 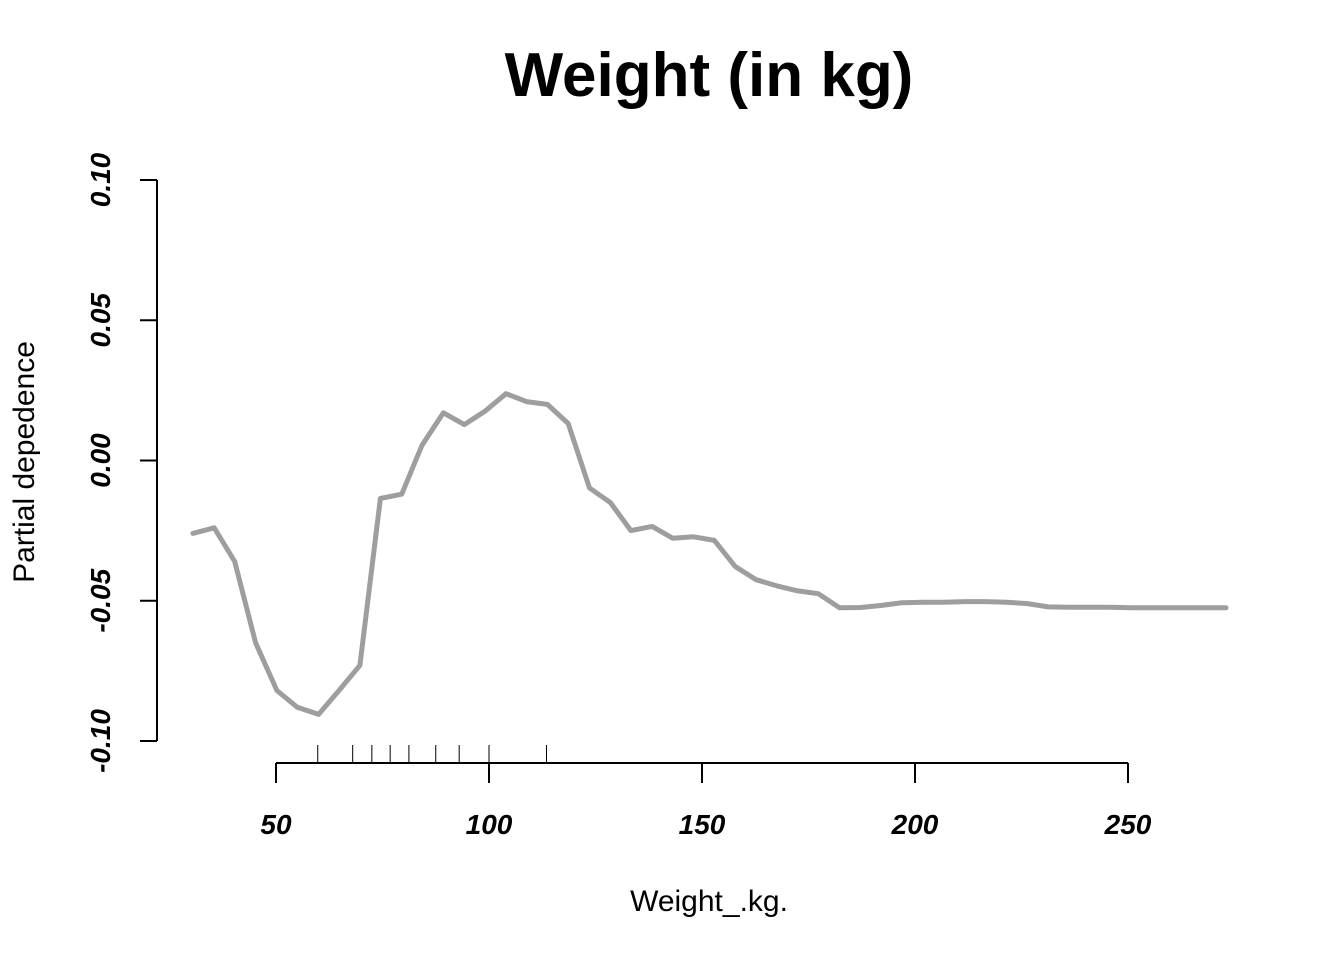 I want to click on x-tick-label: 200, so click(x=915, y=824).